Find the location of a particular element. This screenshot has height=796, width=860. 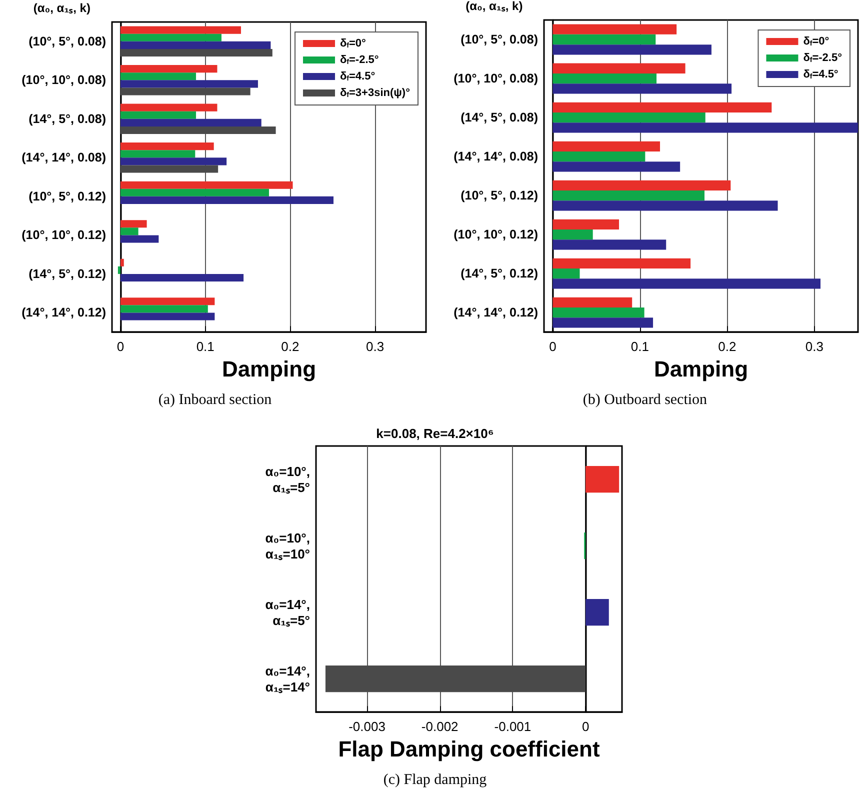

text: (c) Flap damping is located at coordinates (435, 780).